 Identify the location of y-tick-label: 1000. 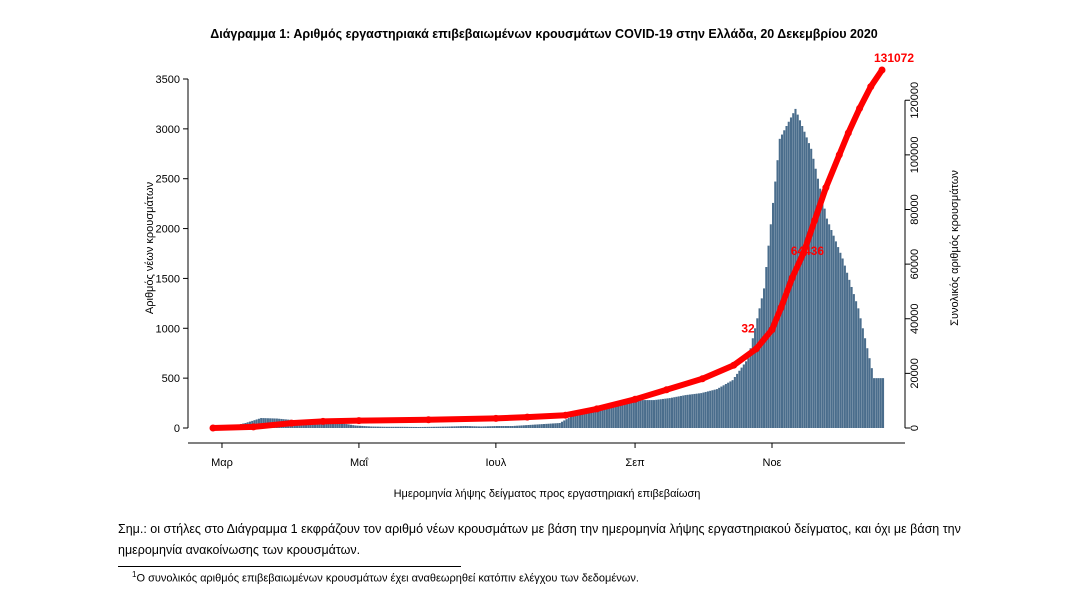
(168, 329).